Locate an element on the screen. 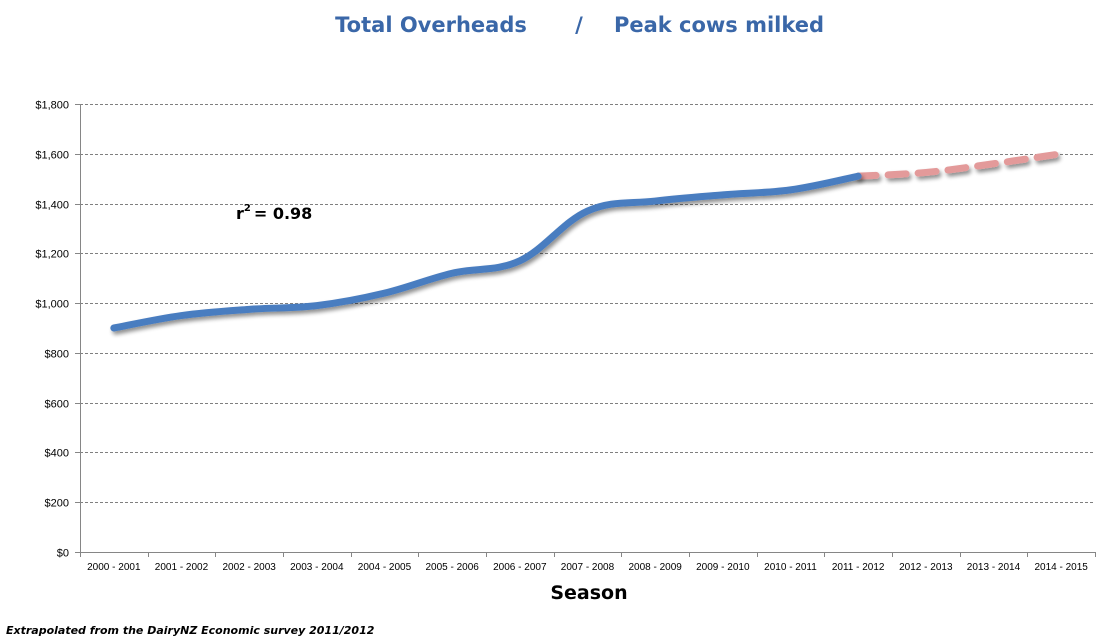 The width and height of the screenshot is (1108, 638). x-tick-label: 2012 - 2013 is located at coordinates (926, 567).